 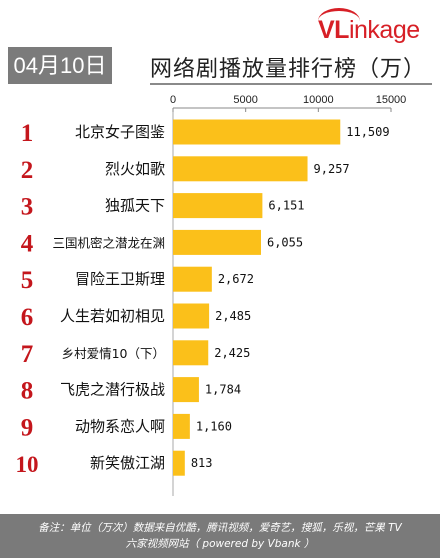 What do you see at coordinates (288, 69) in the screenshot?
I see `chart-title: 网络剧播放量排行榜（万）` at bounding box center [288, 69].